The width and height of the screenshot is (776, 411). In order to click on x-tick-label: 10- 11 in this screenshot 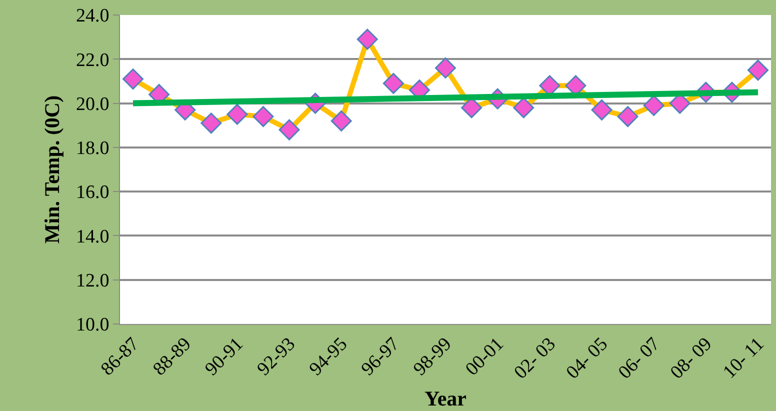, I will do `click(743, 358)`.